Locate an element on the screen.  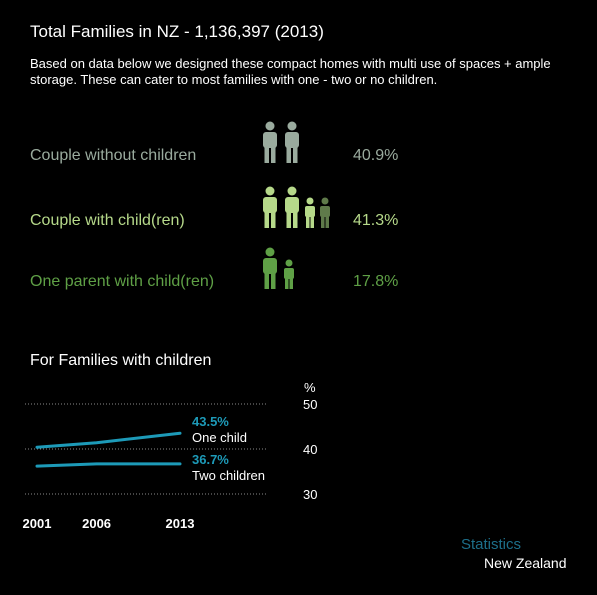
stats-nz-logo-line1: Statistics is located at coordinates (491, 544).